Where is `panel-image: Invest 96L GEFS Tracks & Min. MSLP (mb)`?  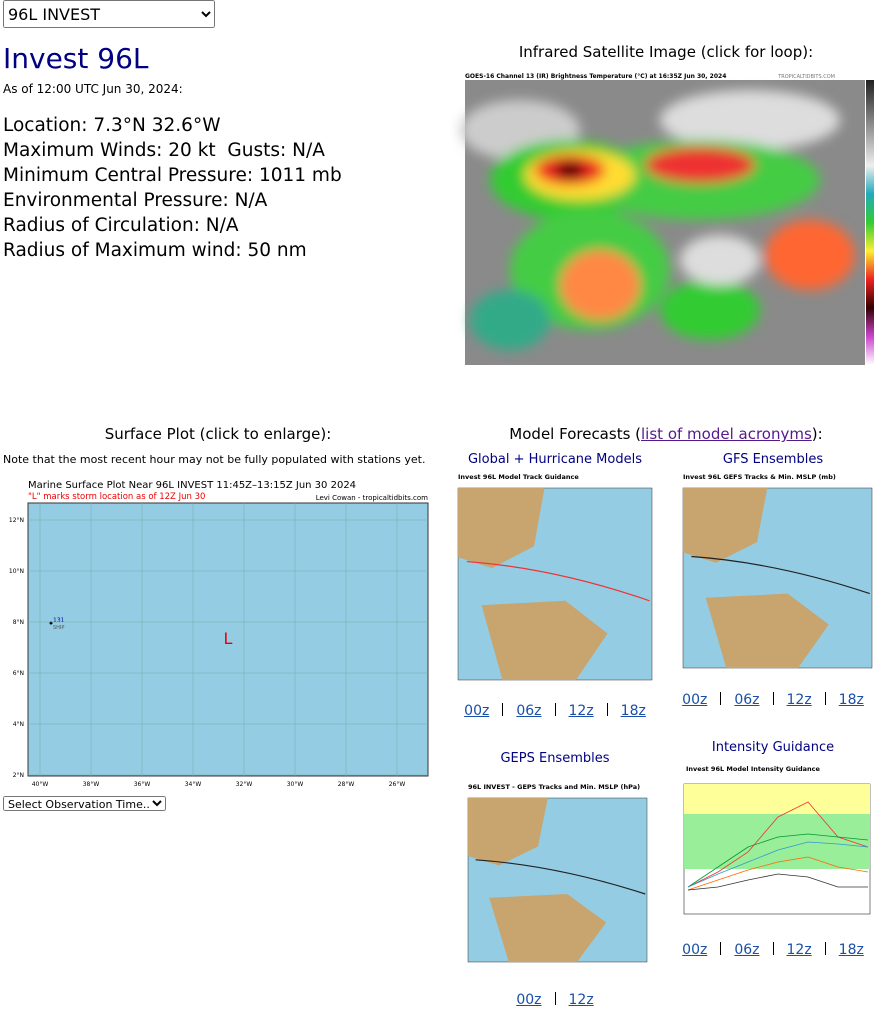
panel-image: Invest 96L GEFS Tracks & Min. MSLP (mb) is located at coordinates (777, 573).